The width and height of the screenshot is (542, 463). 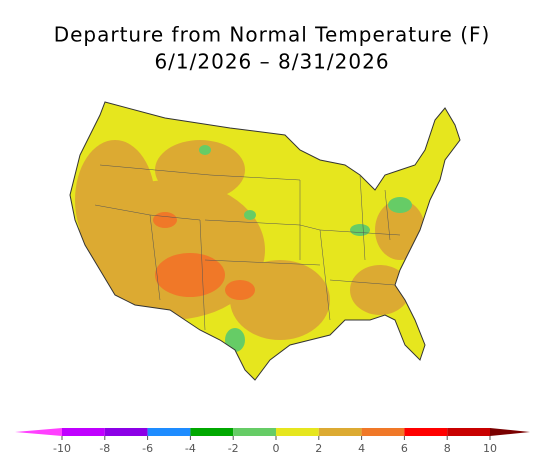 What do you see at coordinates (190, 448) in the screenshot?
I see `colorbar-tick-label: -4` at bounding box center [190, 448].